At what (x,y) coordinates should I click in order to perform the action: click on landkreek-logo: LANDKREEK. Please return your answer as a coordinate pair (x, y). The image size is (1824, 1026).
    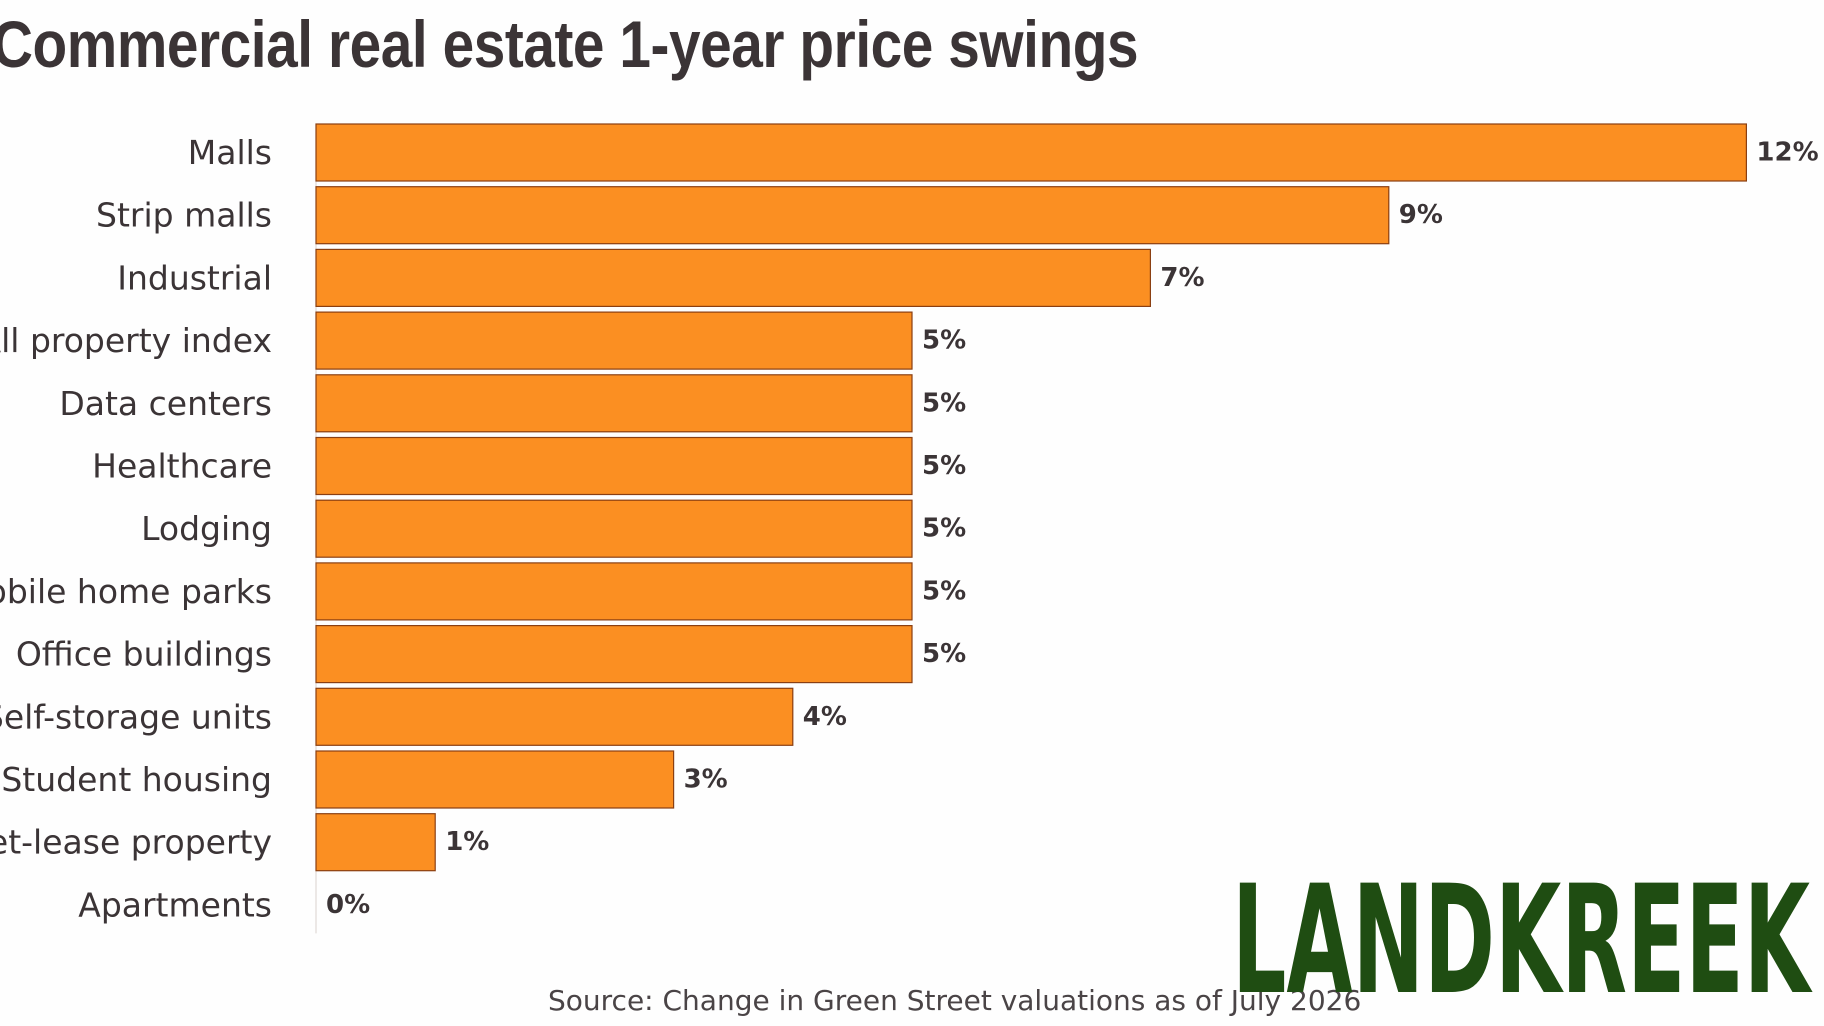
    Looking at the image, I should click on (1522, 927).